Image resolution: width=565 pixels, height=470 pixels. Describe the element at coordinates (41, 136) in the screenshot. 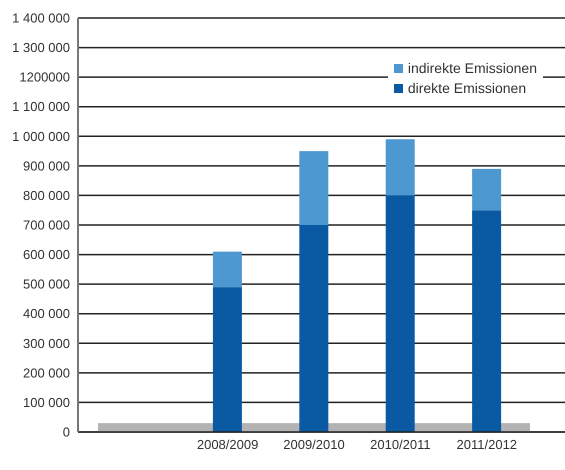

I see `y-tick-label: 1 000 000` at that location.